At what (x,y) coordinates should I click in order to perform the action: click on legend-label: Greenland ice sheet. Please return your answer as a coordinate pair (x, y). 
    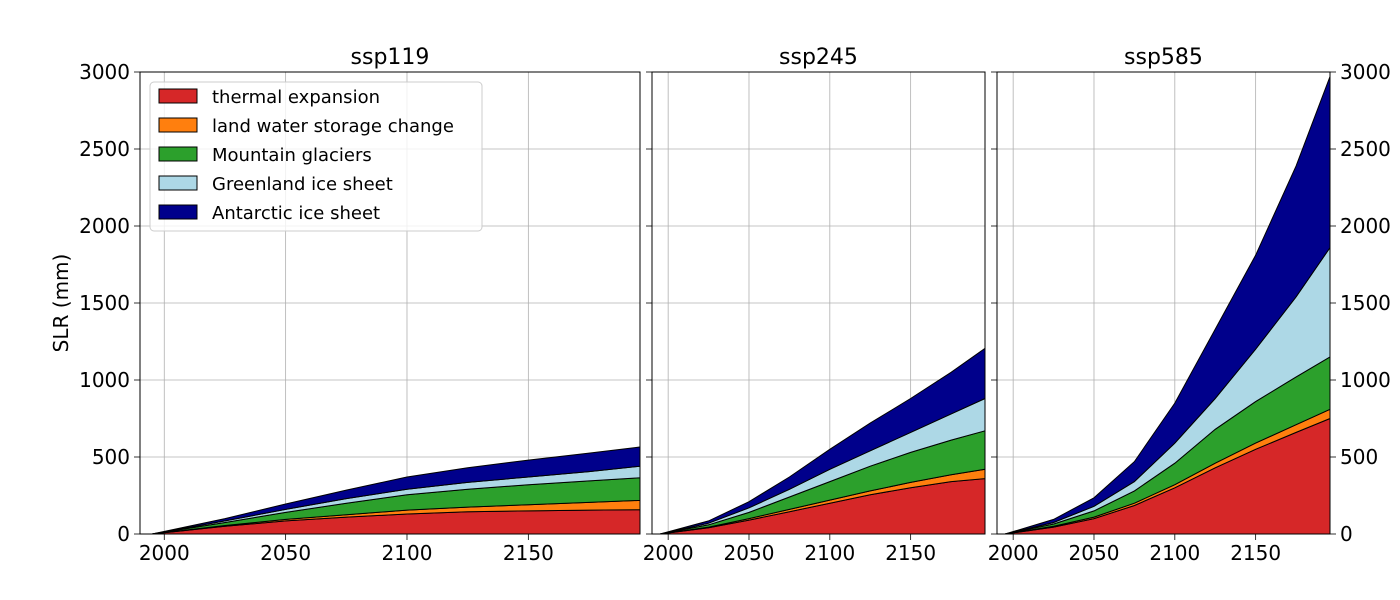
    Looking at the image, I should click on (302, 184).